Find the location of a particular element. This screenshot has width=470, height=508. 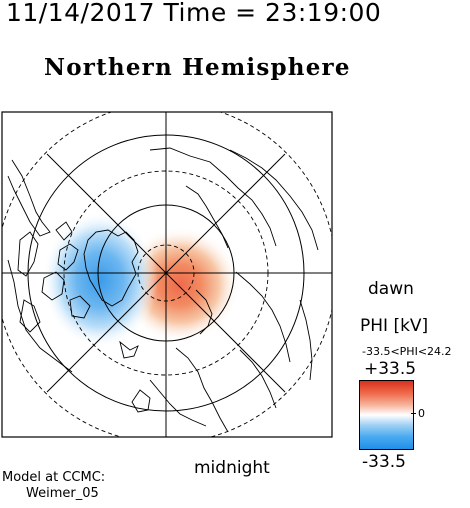

colorbar-min-label: -33.5 is located at coordinates (384, 462).